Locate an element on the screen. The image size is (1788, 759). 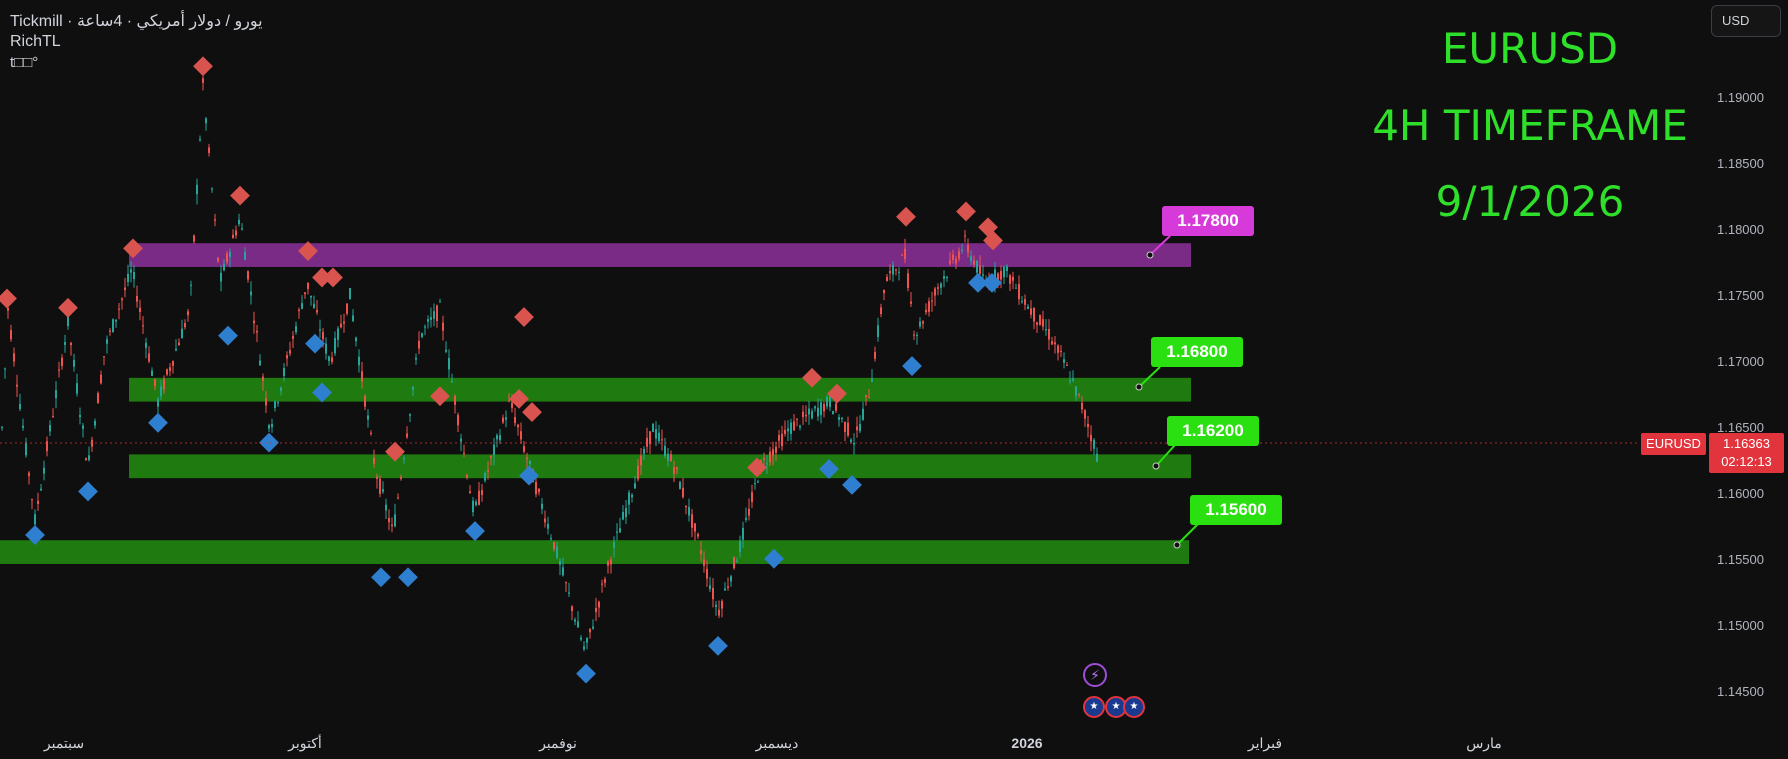
time-axis-label: أكتوبر is located at coordinates (304, 742).